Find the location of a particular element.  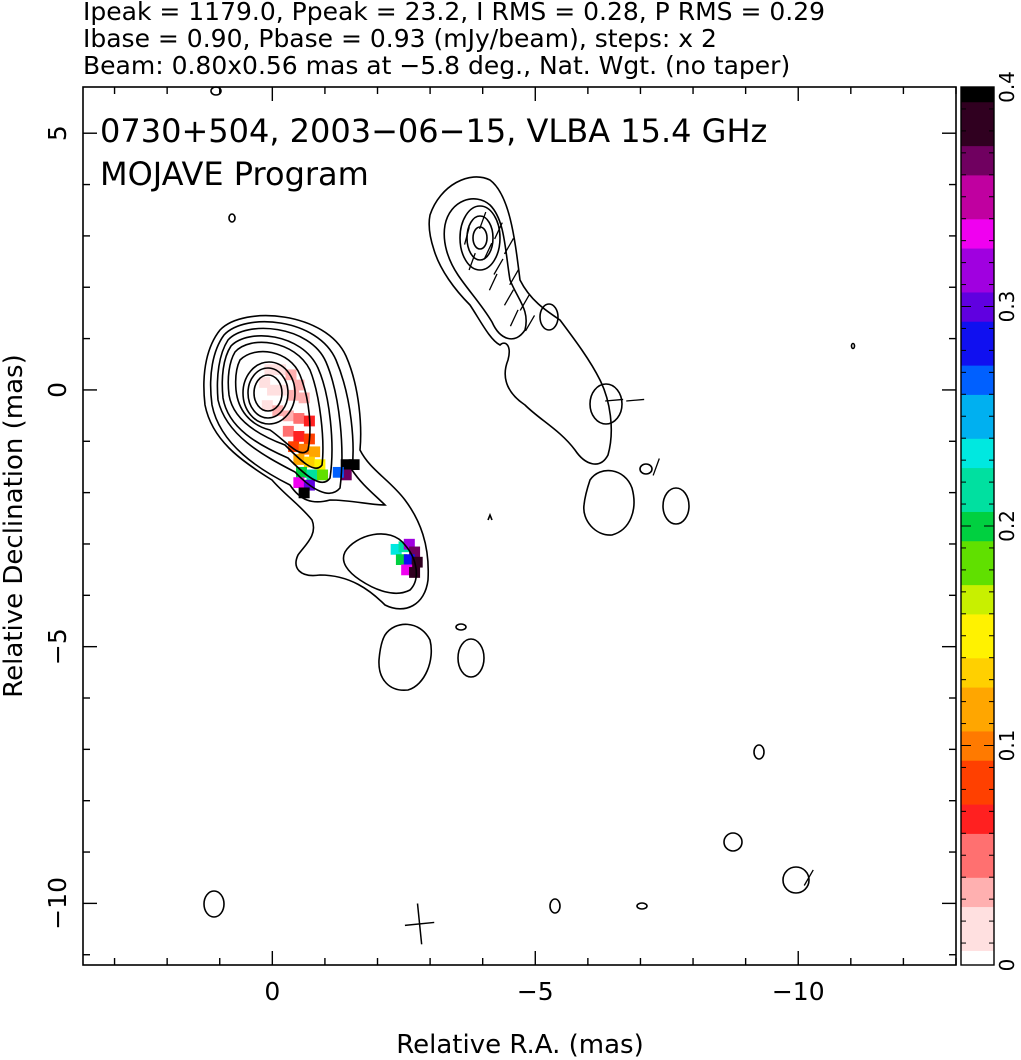

restoring-beam-cross is located at coordinates (419, 924).